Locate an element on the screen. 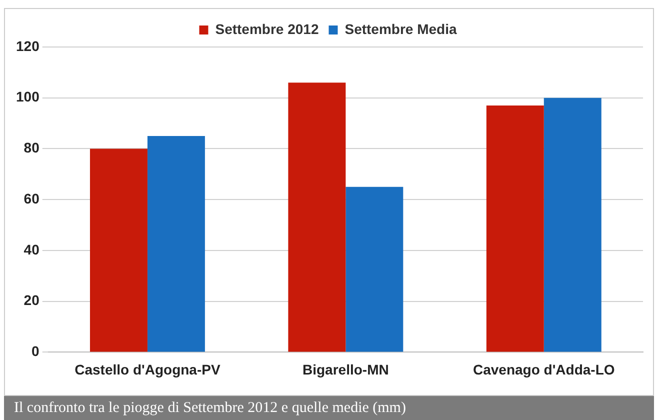 This screenshot has width=656, height=420. legend-label: Settembre Media is located at coordinates (400, 28).